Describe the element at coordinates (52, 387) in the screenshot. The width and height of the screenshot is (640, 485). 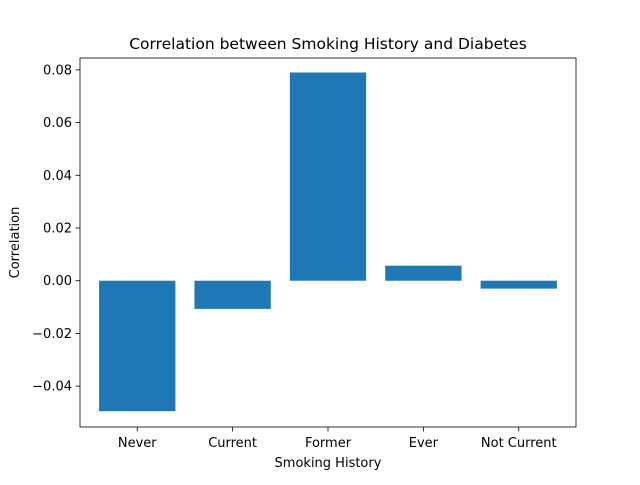
I see `y-tick-label: −0.04` at that location.